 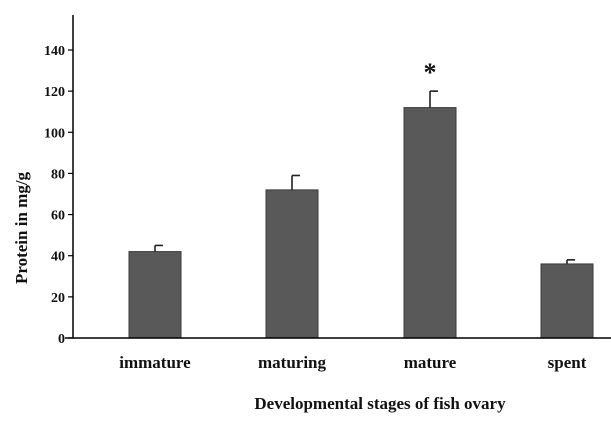 What do you see at coordinates (380, 403) in the screenshot?
I see `x-axis-title: Developmental stages of fish ovary` at bounding box center [380, 403].